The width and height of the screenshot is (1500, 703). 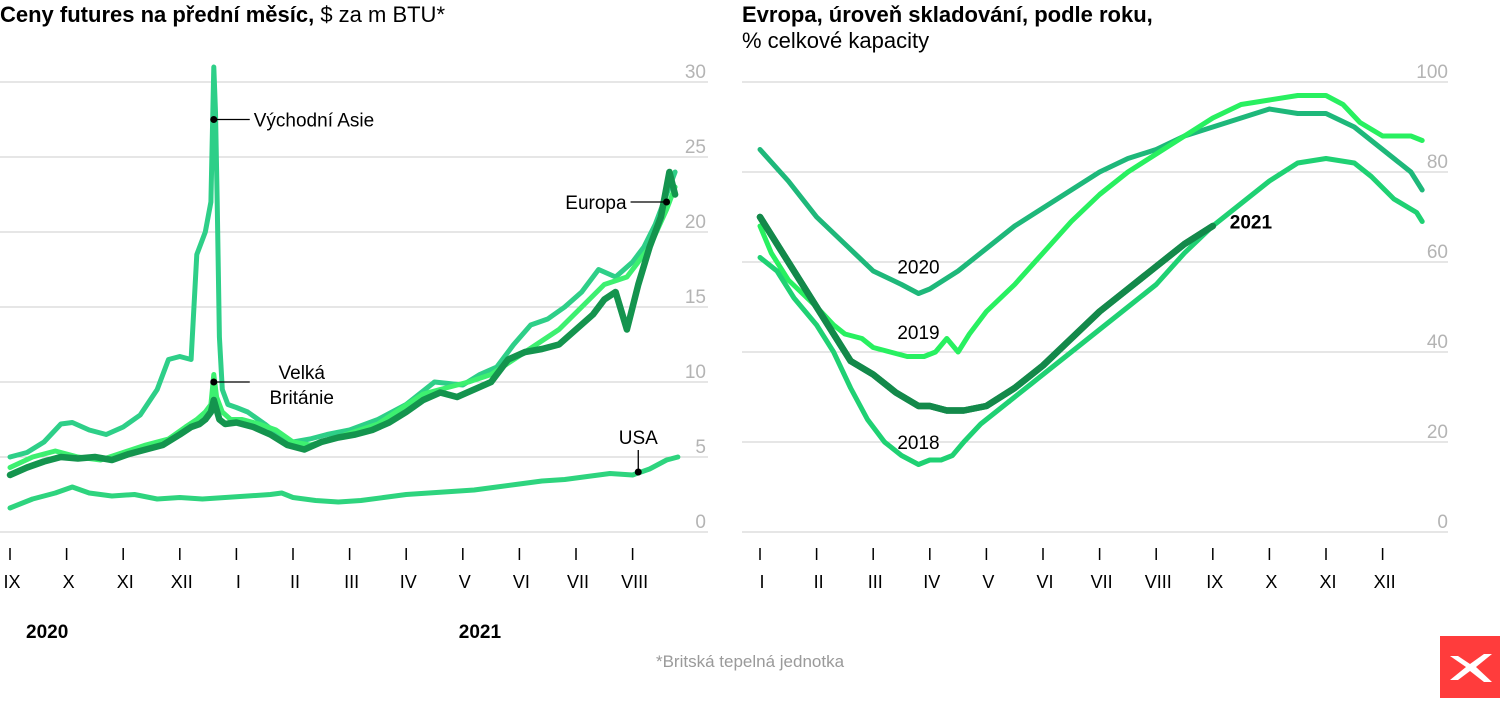 What do you see at coordinates (947, 14) in the screenshot?
I see `right-title-bold: Evropa, úroveň skladování, podle roku,` at bounding box center [947, 14].